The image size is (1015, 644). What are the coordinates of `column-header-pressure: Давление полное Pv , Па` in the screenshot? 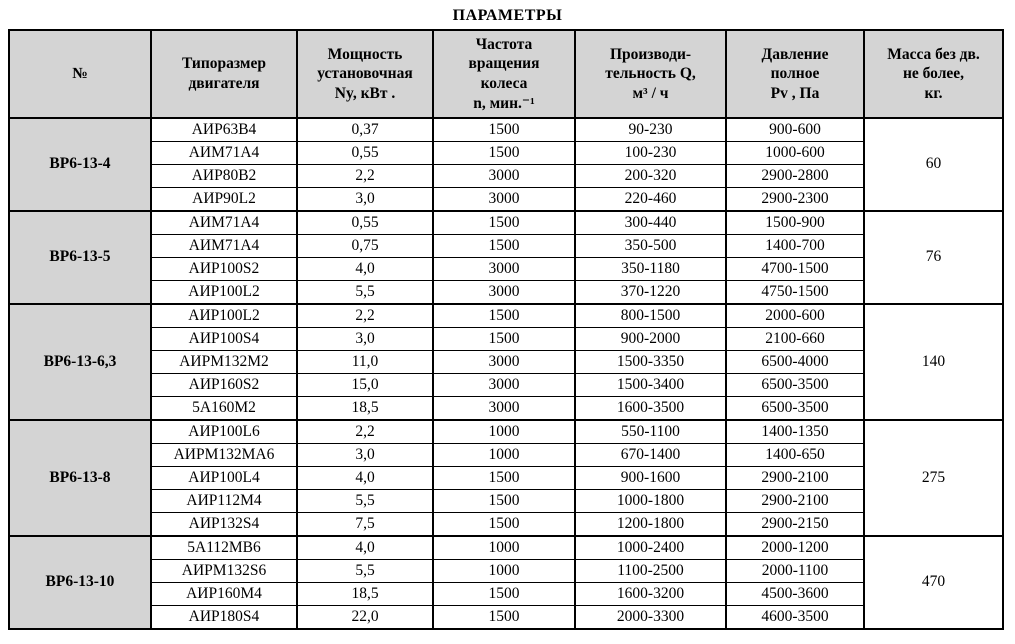 It's located at (795, 74).